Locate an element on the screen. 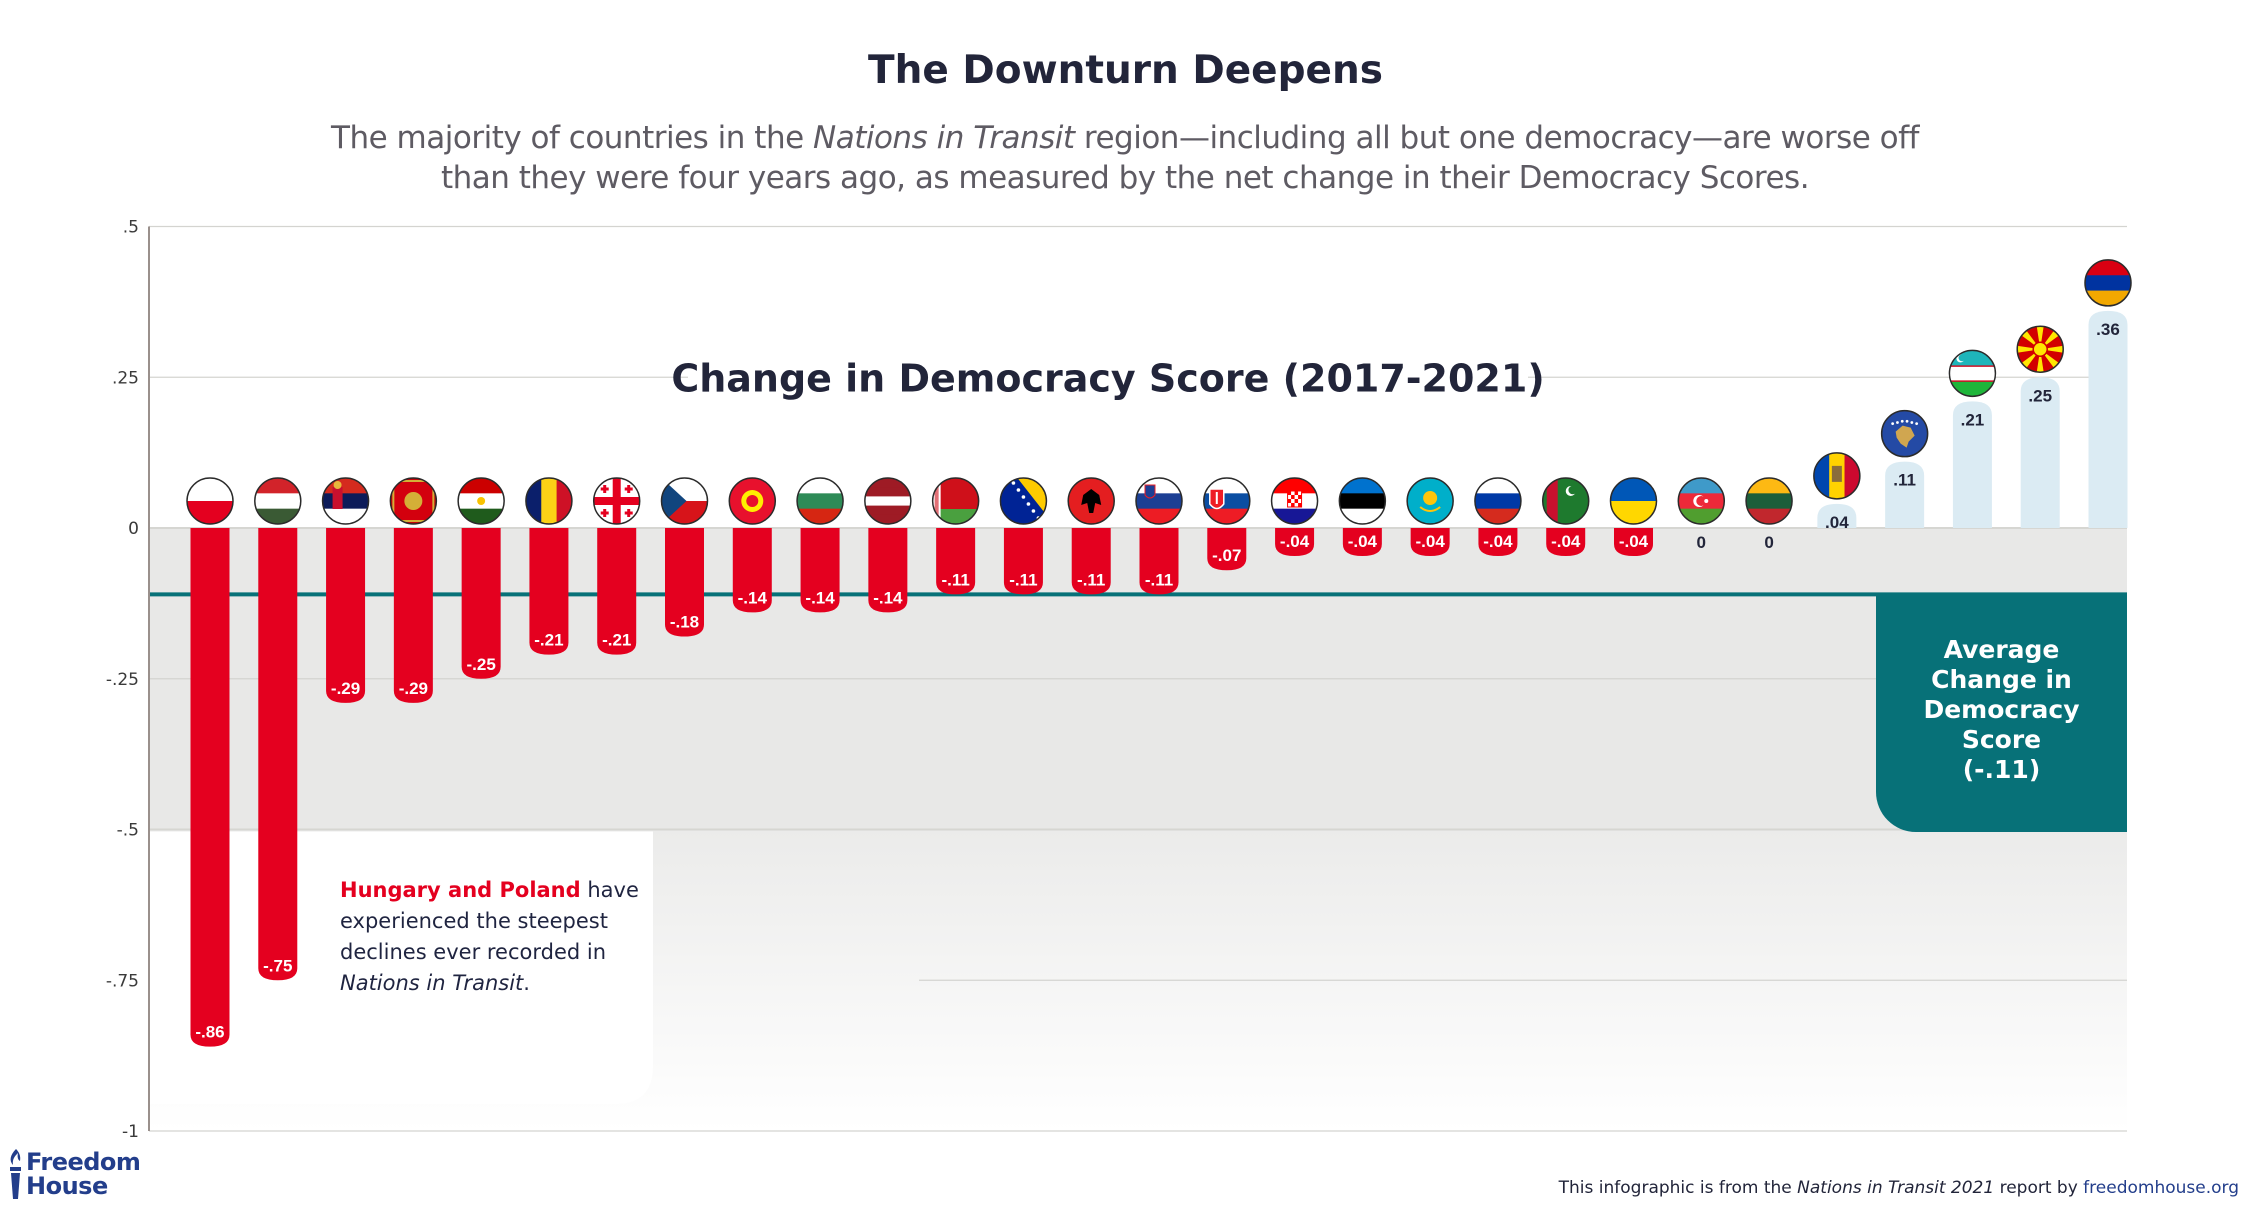  belarus-flag-icon is located at coordinates (955, 501).